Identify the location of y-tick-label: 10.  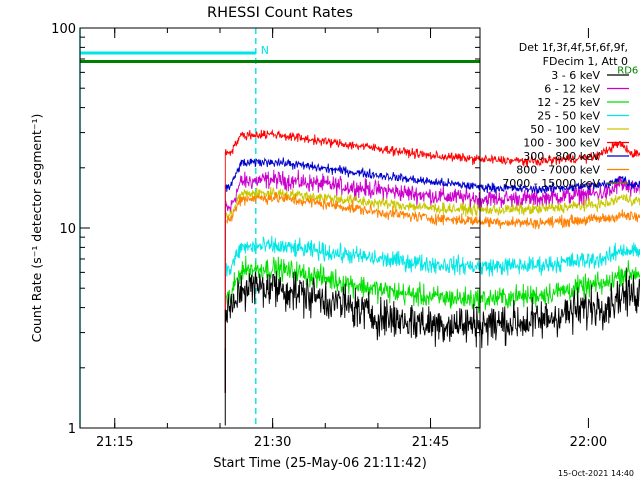
(67, 229).